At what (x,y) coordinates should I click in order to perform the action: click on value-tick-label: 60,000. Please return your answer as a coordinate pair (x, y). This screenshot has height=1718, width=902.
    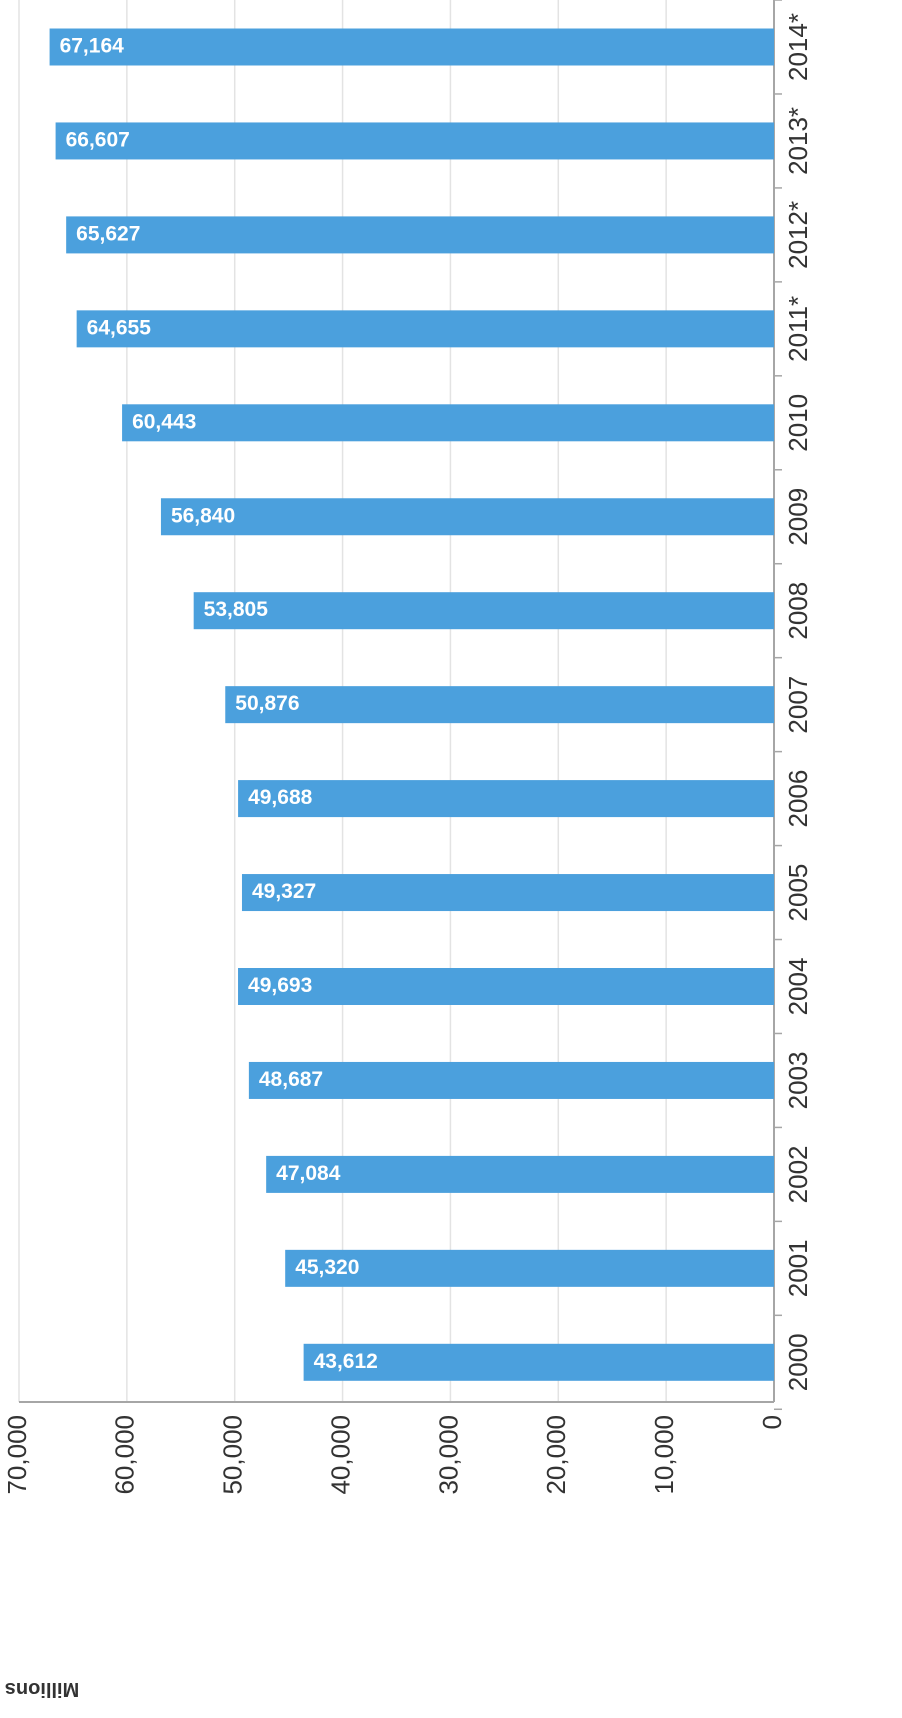
    Looking at the image, I should click on (125, 1455).